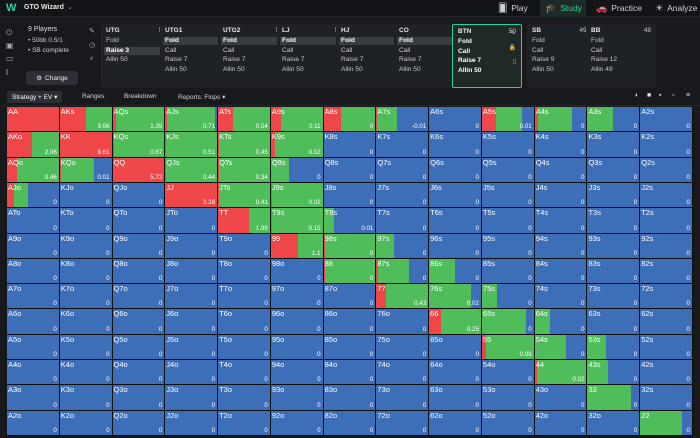 This screenshot has height=438, width=700. What do you see at coordinates (86, 398) in the screenshot?
I see `hand-cell: K3o 0` at bounding box center [86, 398].